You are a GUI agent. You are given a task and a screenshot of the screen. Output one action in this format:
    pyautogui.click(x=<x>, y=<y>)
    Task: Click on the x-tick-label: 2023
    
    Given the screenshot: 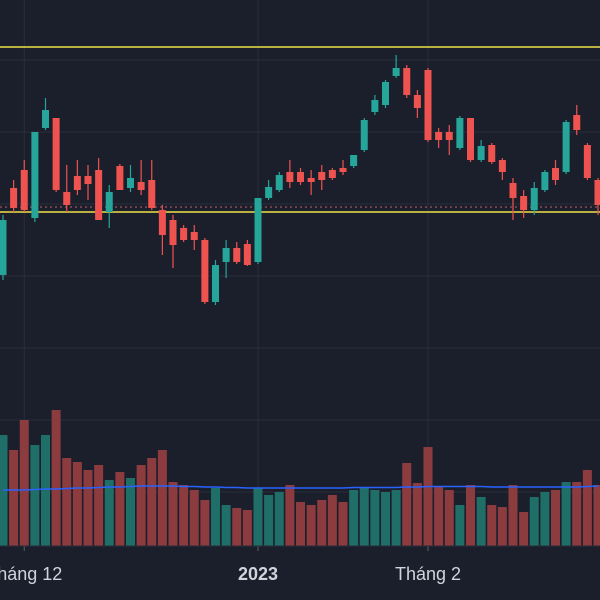 What is the action you would take?
    pyautogui.click(x=258, y=574)
    